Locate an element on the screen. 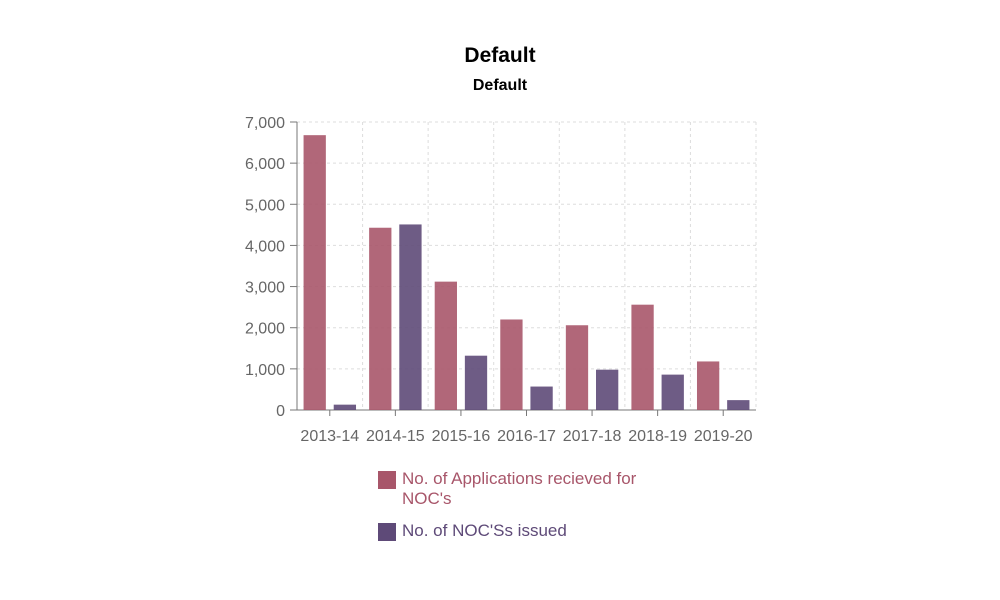  y-tick-label: 2,000 is located at coordinates (265, 329).